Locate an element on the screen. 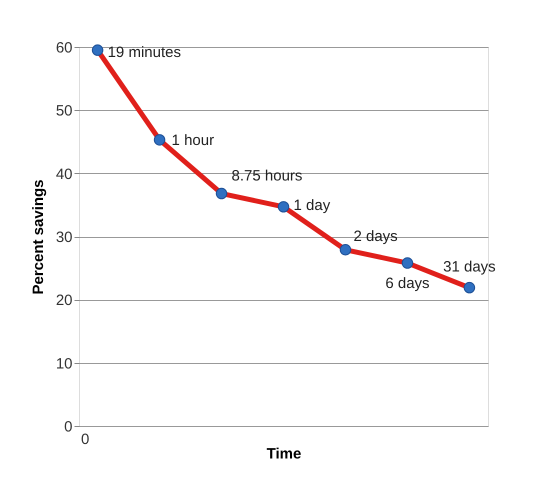 Image resolution: width=555 pixels, height=500 pixels. annotation: 1 day is located at coordinates (312, 205).